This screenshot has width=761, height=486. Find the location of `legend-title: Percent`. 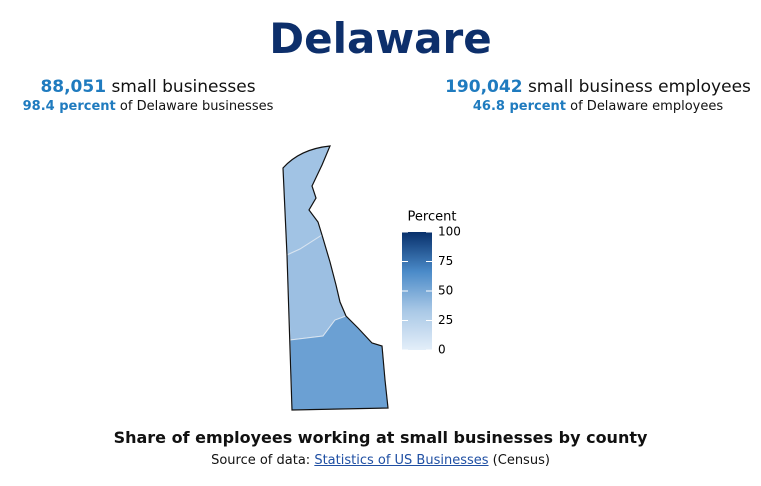

legend-title: Percent is located at coordinates (432, 217).